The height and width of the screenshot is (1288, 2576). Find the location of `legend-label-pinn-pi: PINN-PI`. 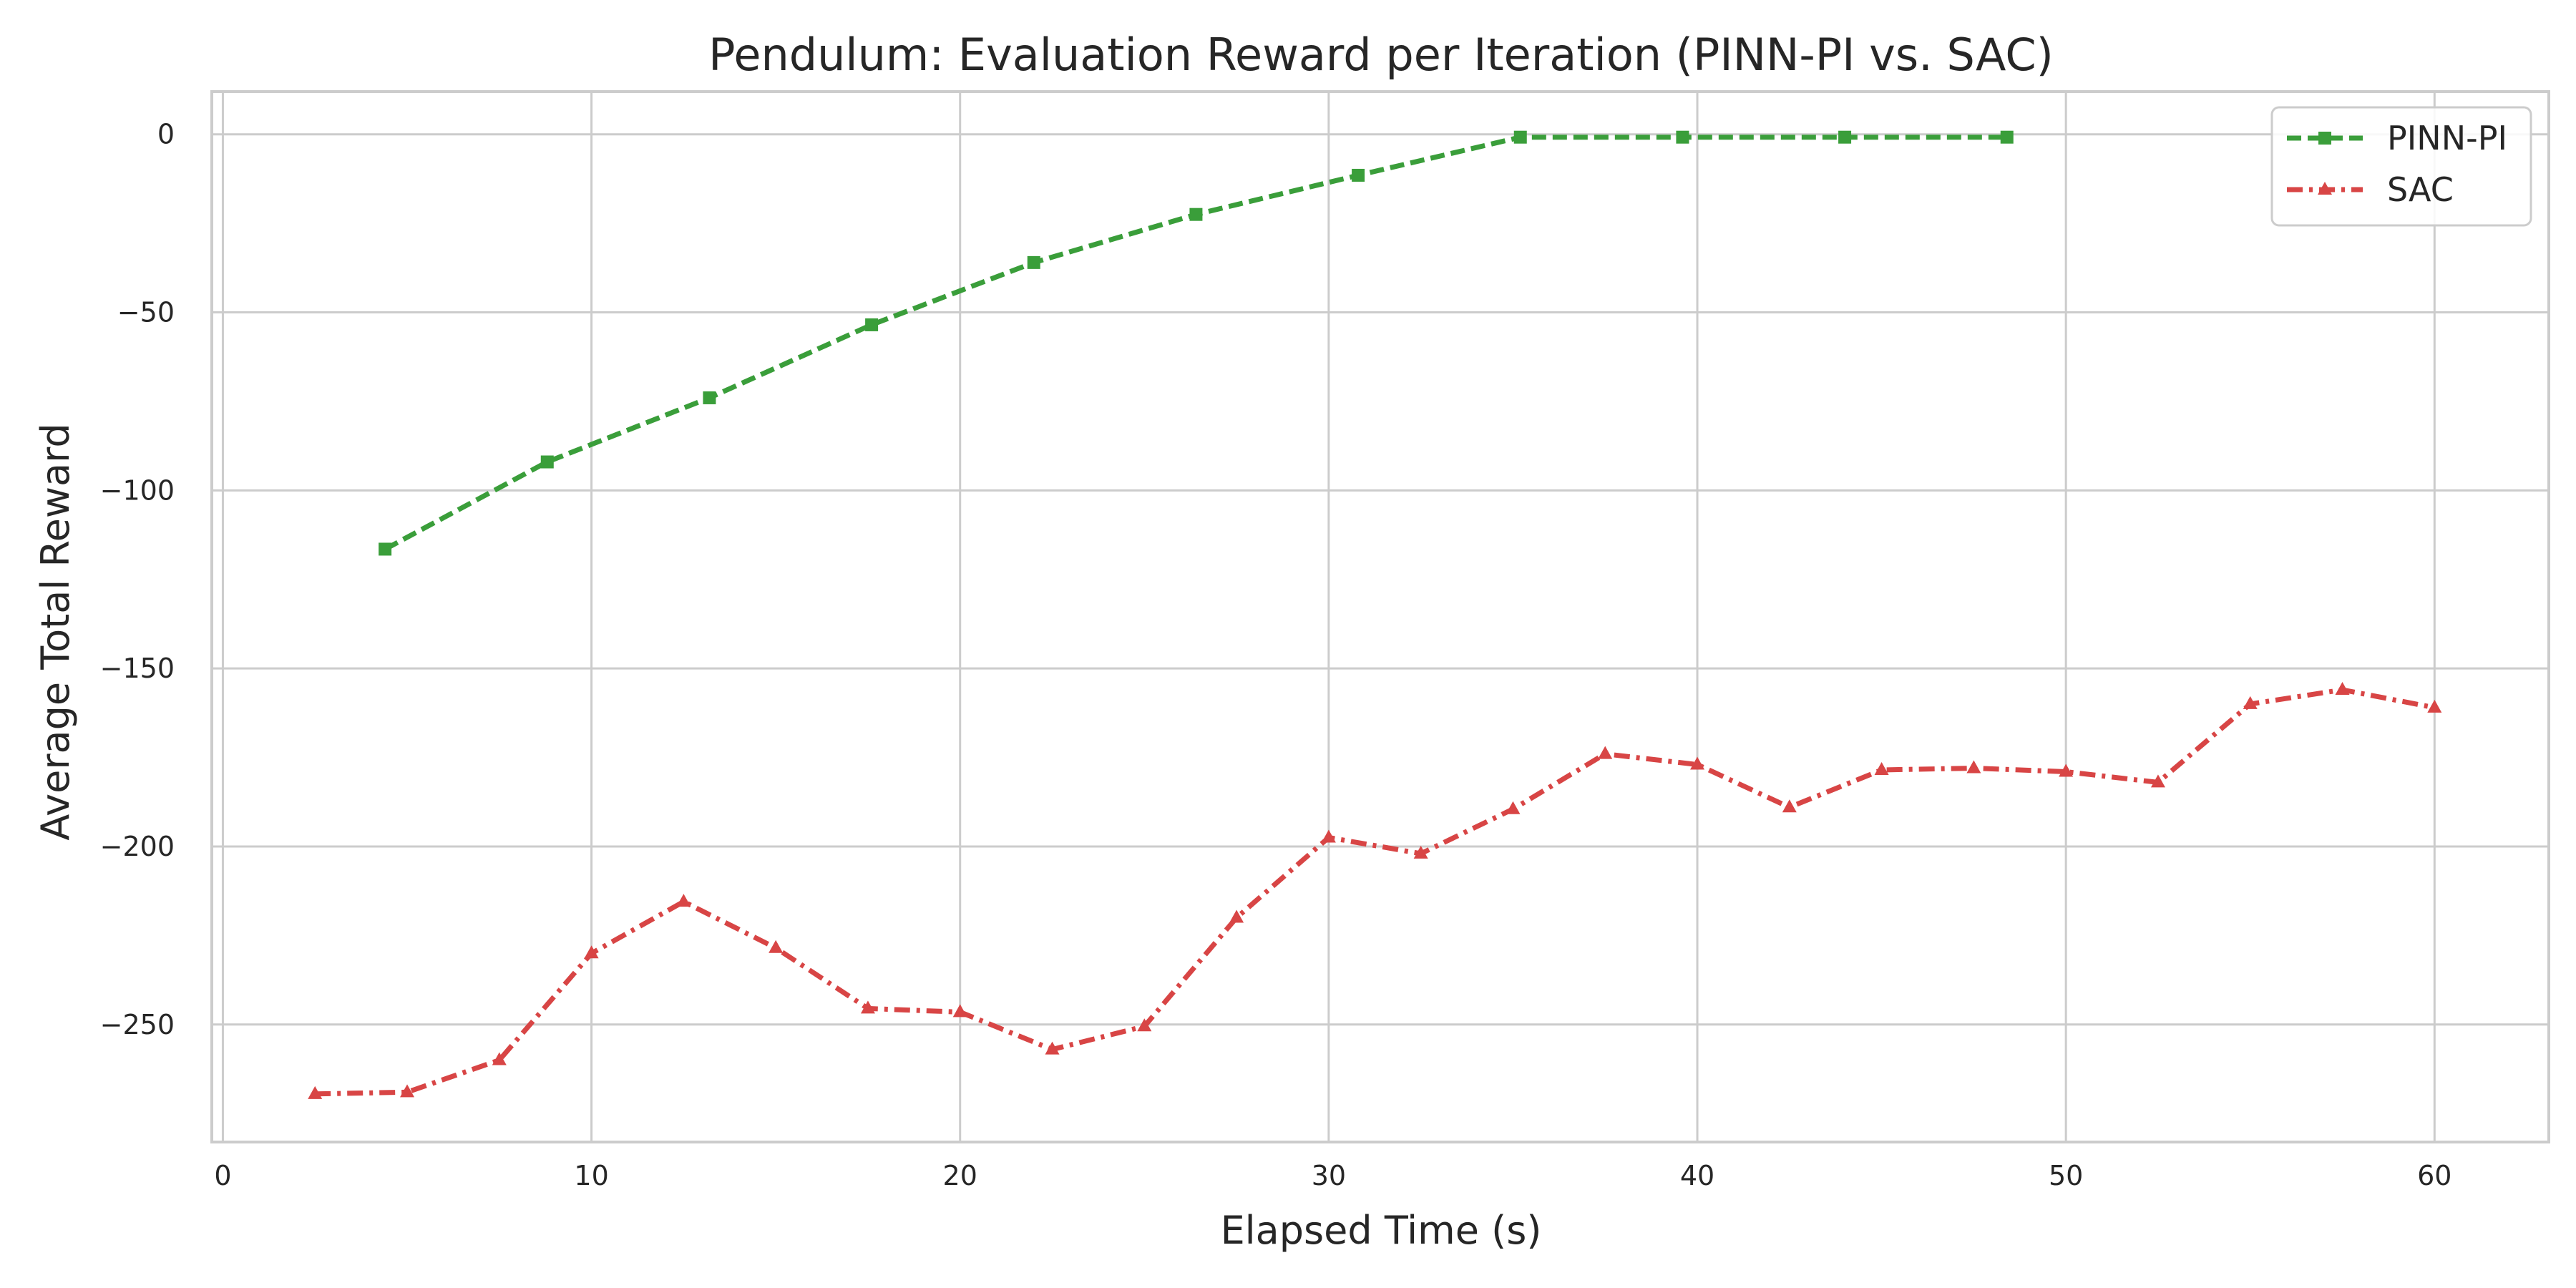

legend-label-pinn-pi: PINN-PI is located at coordinates (2447, 138).